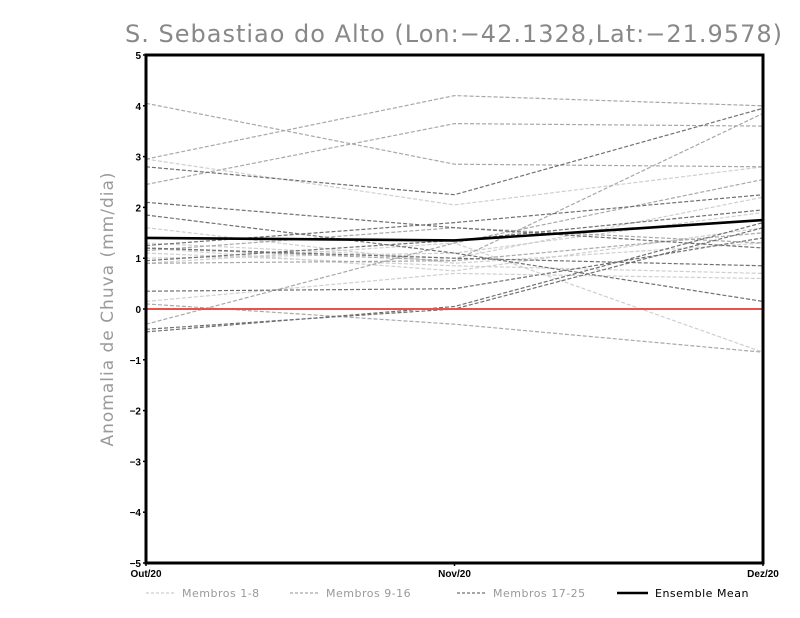 The image size is (800, 618). What do you see at coordinates (136, 412) in the screenshot?
I see `y-tick-label: −2` at bounding box center [136, 412].